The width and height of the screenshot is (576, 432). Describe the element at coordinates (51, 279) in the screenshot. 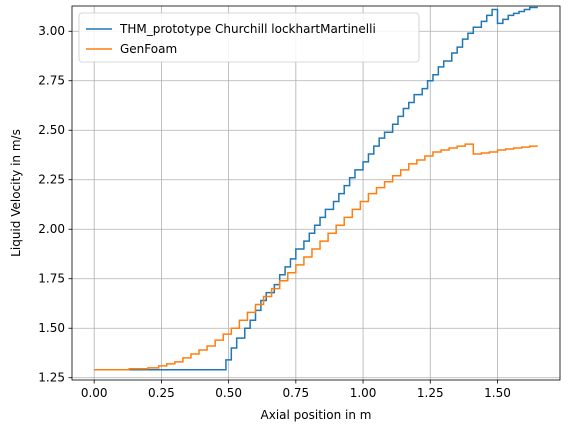

I see `y-tick-label: 1.75` at that location.